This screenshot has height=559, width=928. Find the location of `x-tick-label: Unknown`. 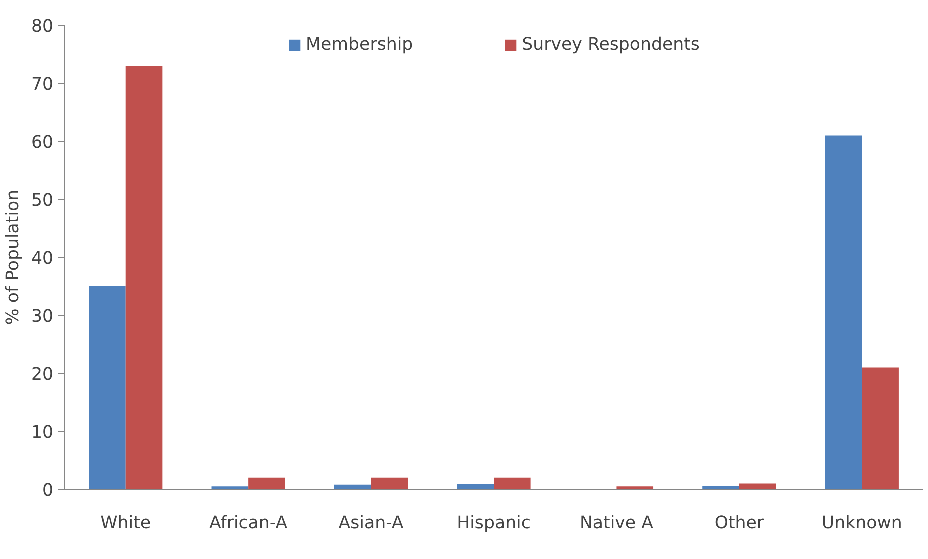

x-tick-label: Unknown is located at coordinates (862, 524).